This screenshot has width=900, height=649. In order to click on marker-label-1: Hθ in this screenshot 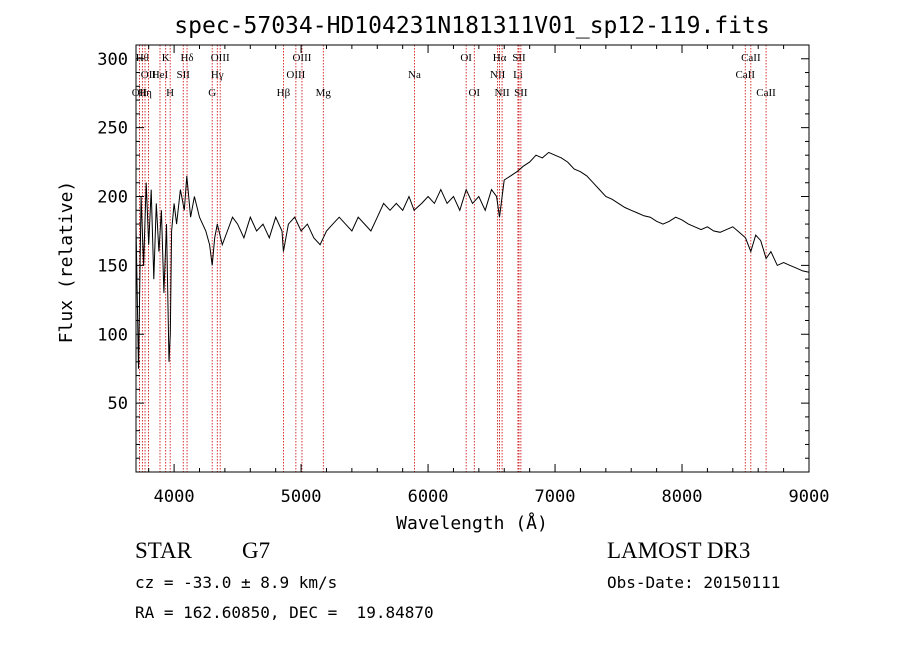, I will do `click(142, 58)`.